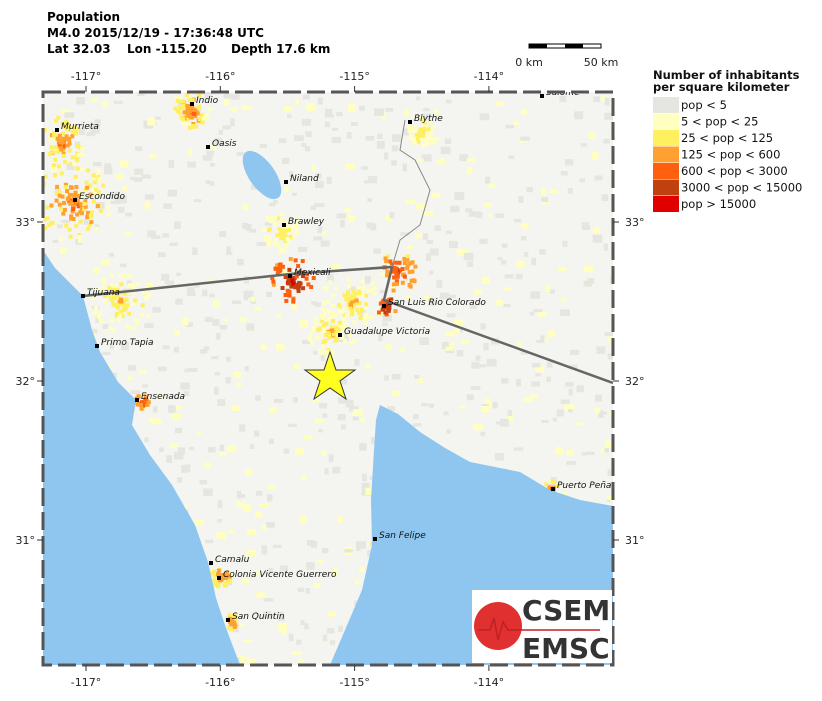 This screenshot has height=701, width=822. I want to click on city-marker, so click(83, 296).